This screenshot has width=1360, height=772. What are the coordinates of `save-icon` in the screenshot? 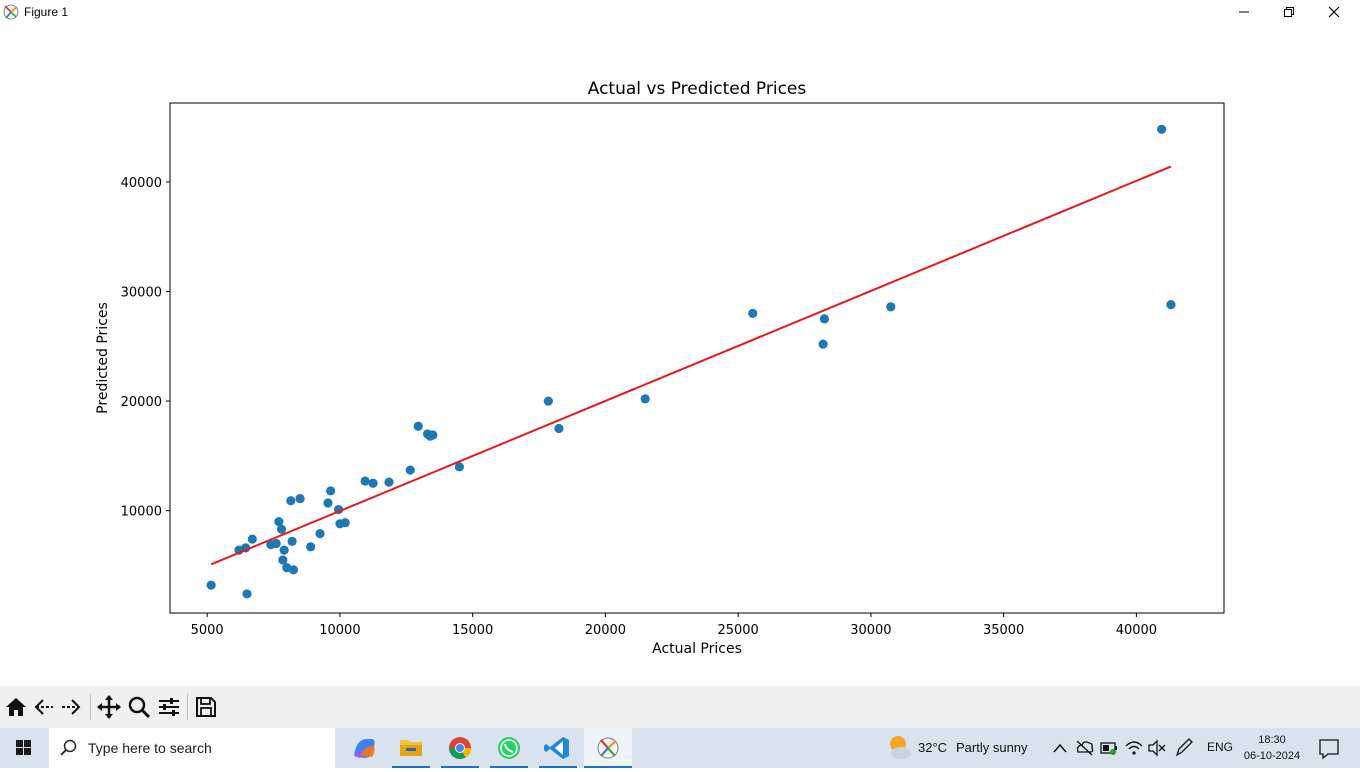 It's located at (206, 707).